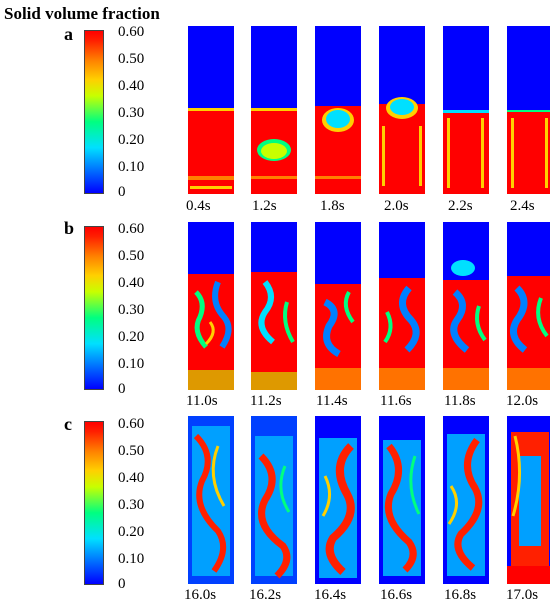 This screenshot has height=607, width=550. Describe the element at coordinates (266, 401) in the screenshot. I see `time-label-b-2: 11.2s` at that location.